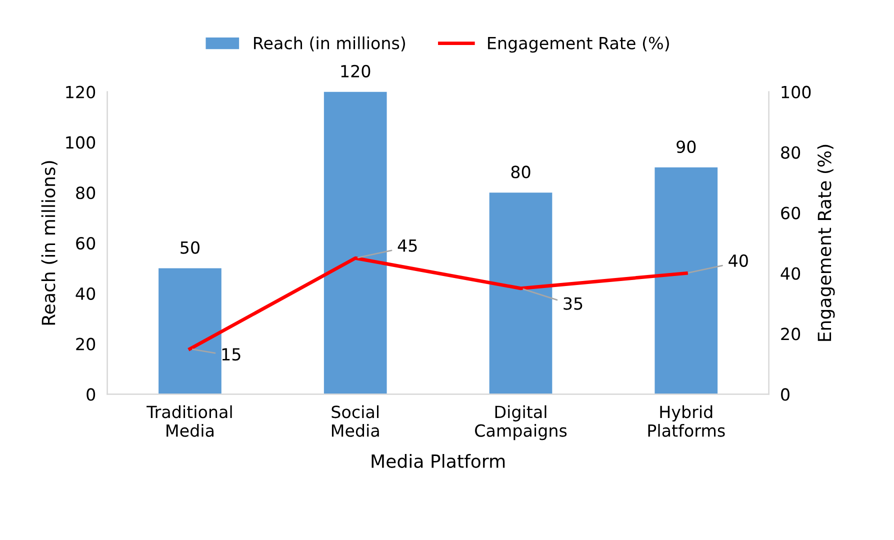 This screenshot has width=894, height=540. I want to click on data-label: 50, so click(190, 247).